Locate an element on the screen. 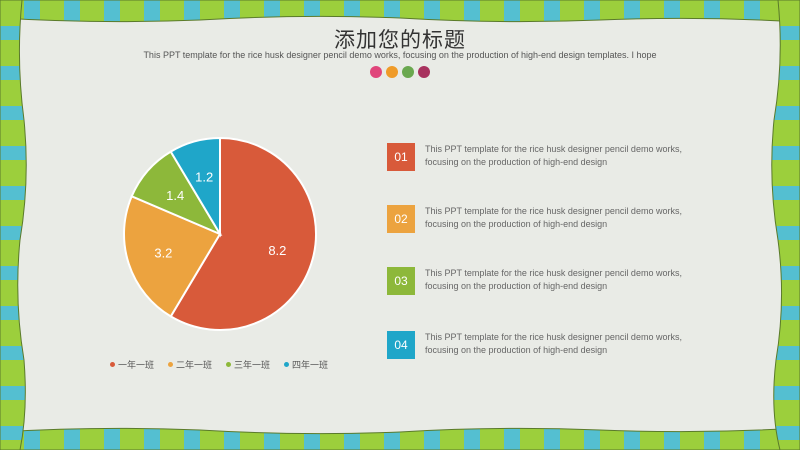  legend-item-4: 四年一班 is located at coordinates (306, 364).